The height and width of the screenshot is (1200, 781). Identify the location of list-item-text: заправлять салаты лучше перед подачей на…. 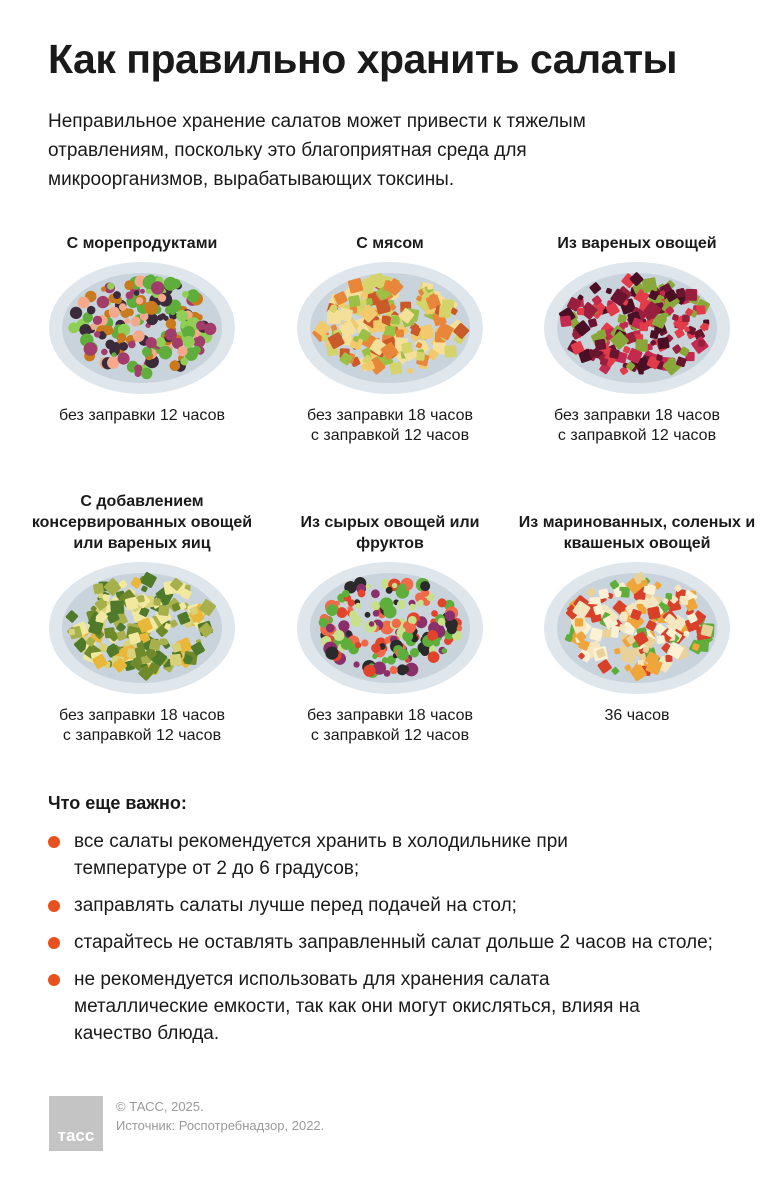
(295, 905).